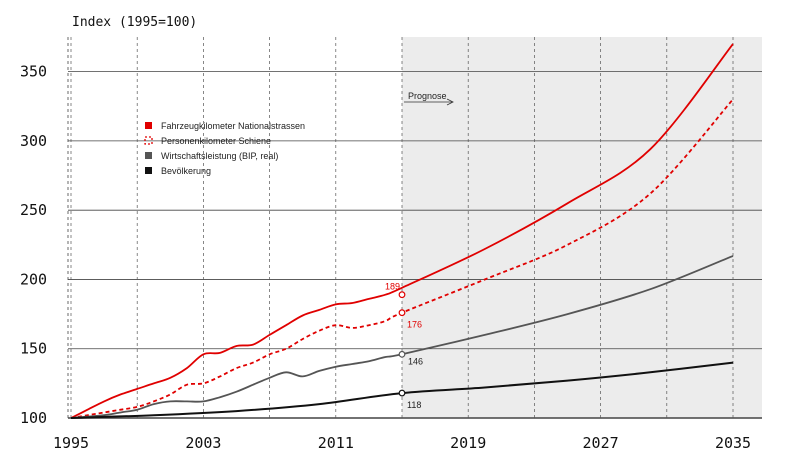  Describe the element at coordinates (392, 287) in the screenshot. I see `data-label: 189` at that location.